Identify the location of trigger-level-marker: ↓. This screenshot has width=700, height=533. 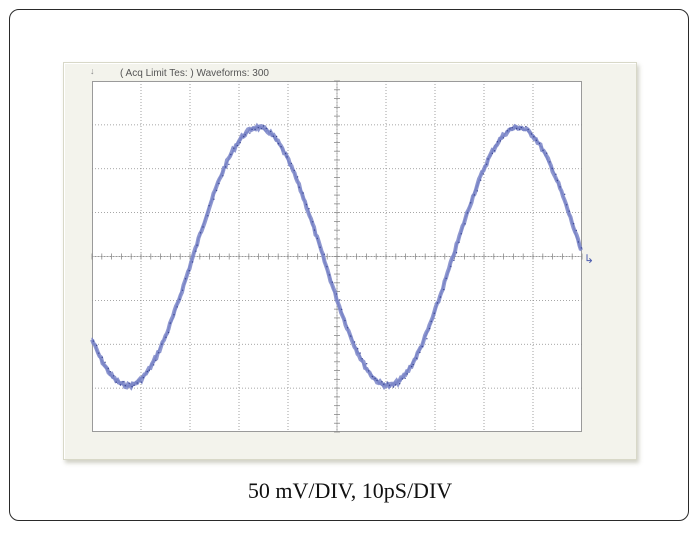
(92, 71).